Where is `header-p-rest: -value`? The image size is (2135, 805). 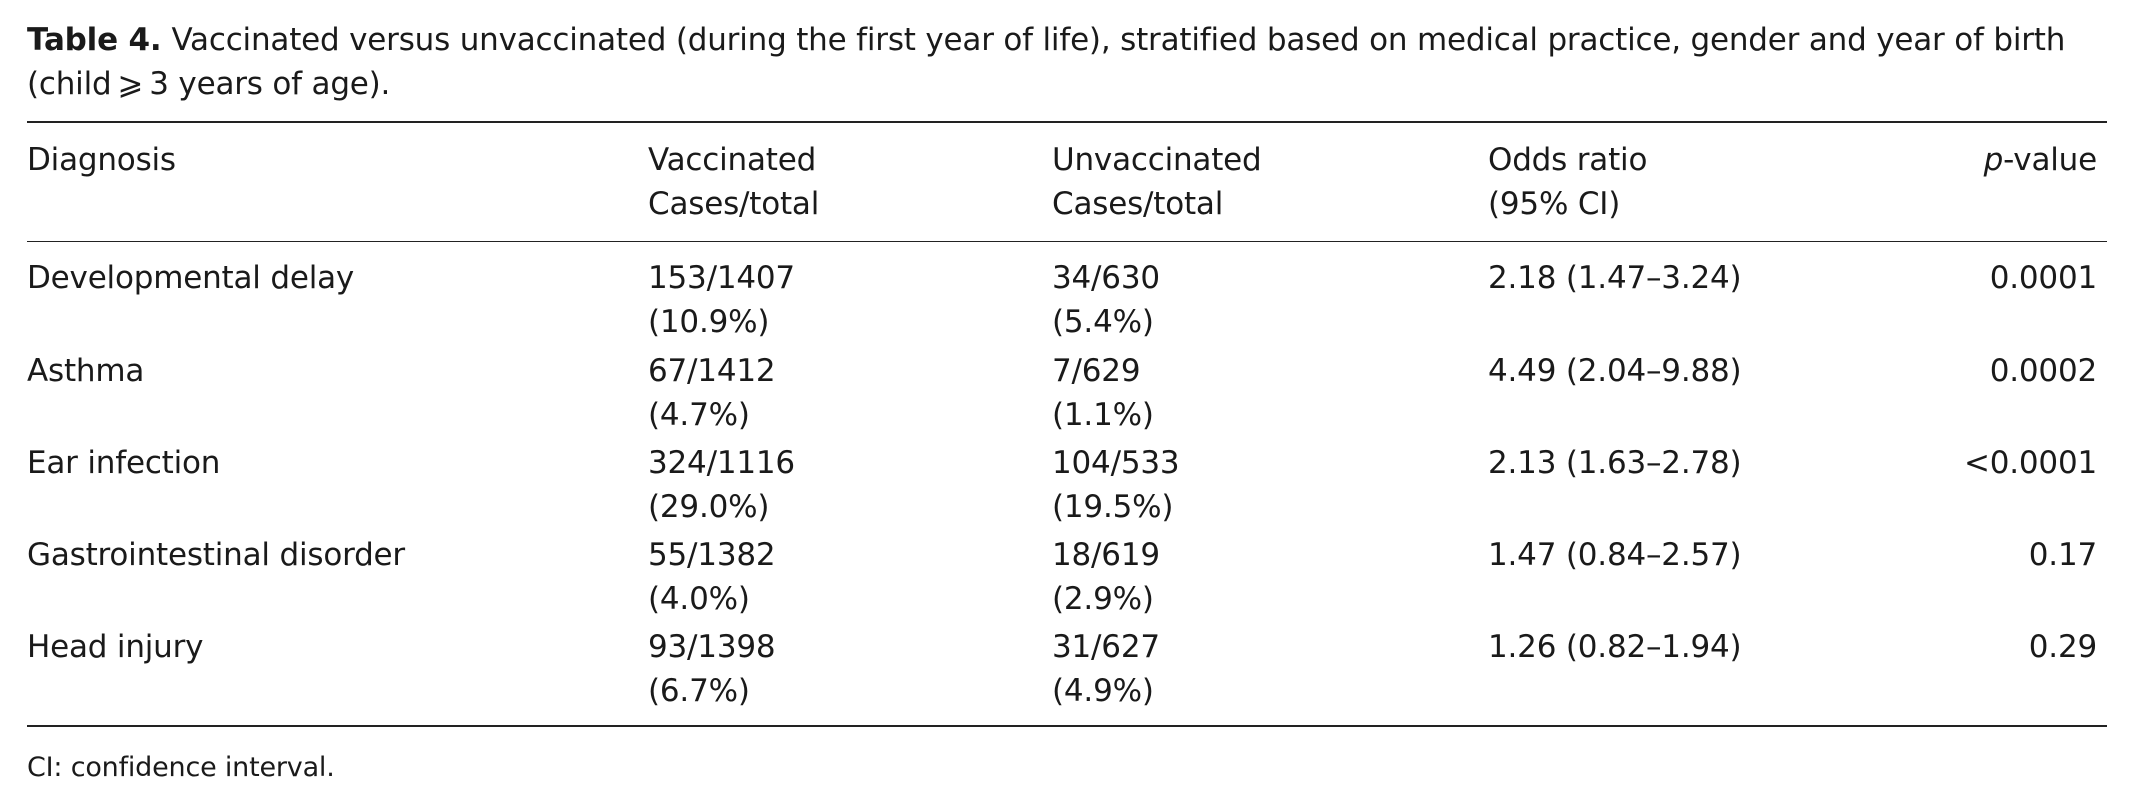
header-p-rest: -value is located at coordinates (2050, 160).